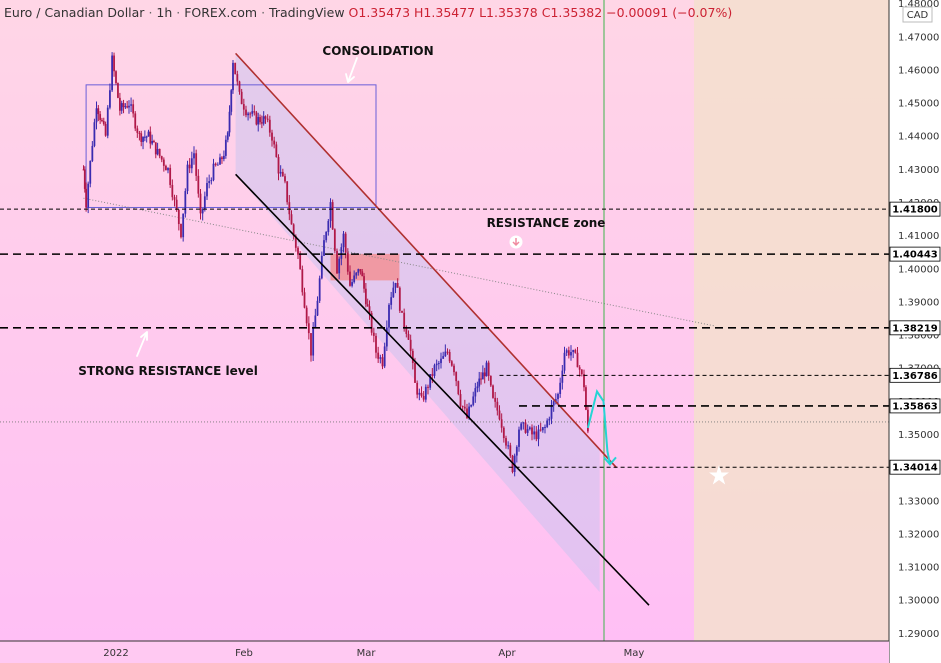  What do you see at coordinates (918, 104) in the screenshot?
I see `price-tick-label: 1.45000` at bounding box center [918, 104].